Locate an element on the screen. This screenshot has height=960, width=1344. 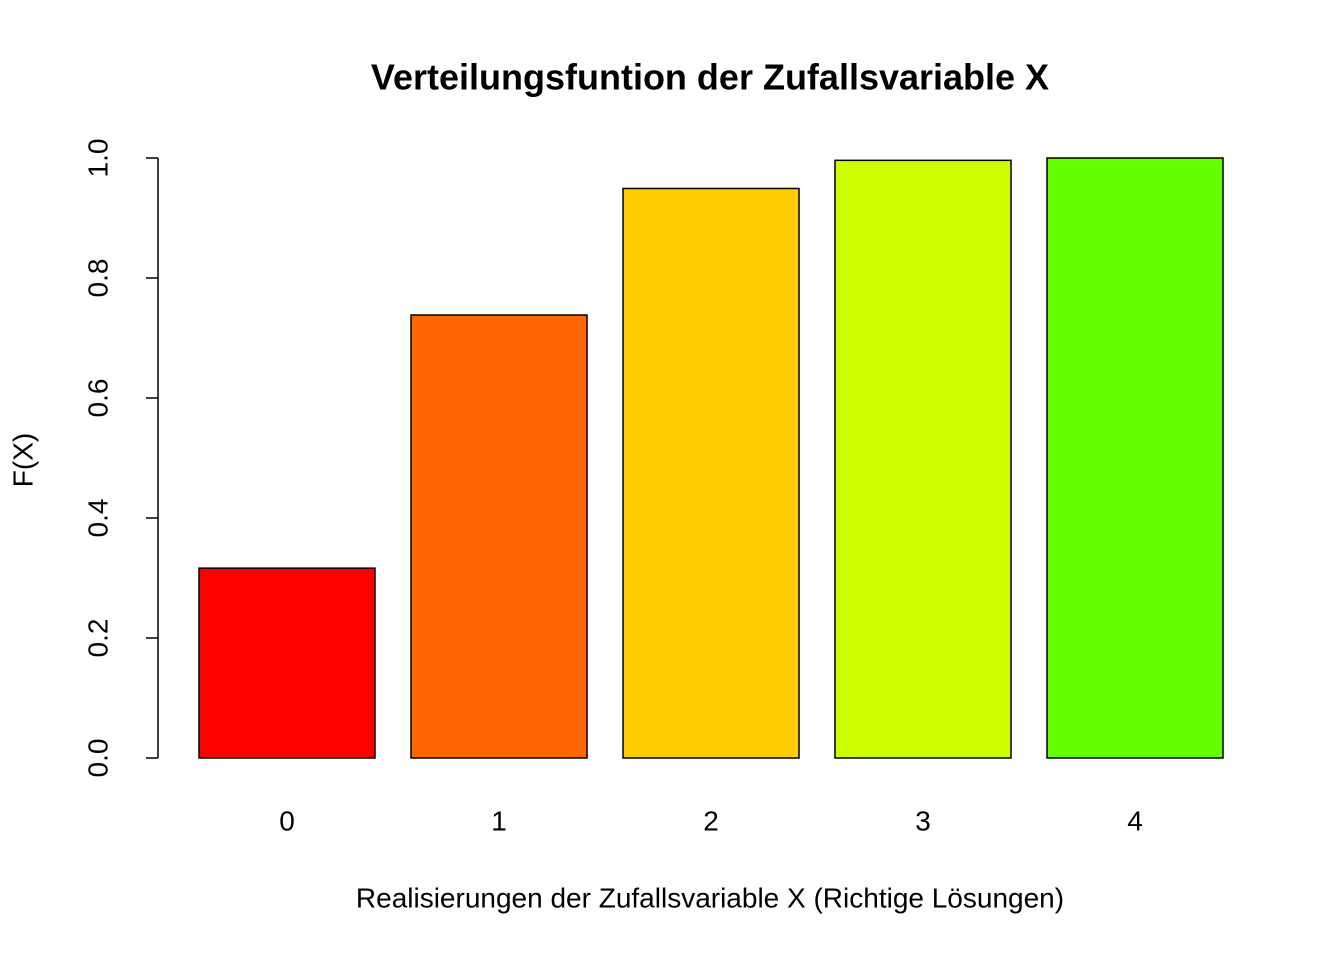
y-tick-label: 0.4 is located at coordinates (97, 518).